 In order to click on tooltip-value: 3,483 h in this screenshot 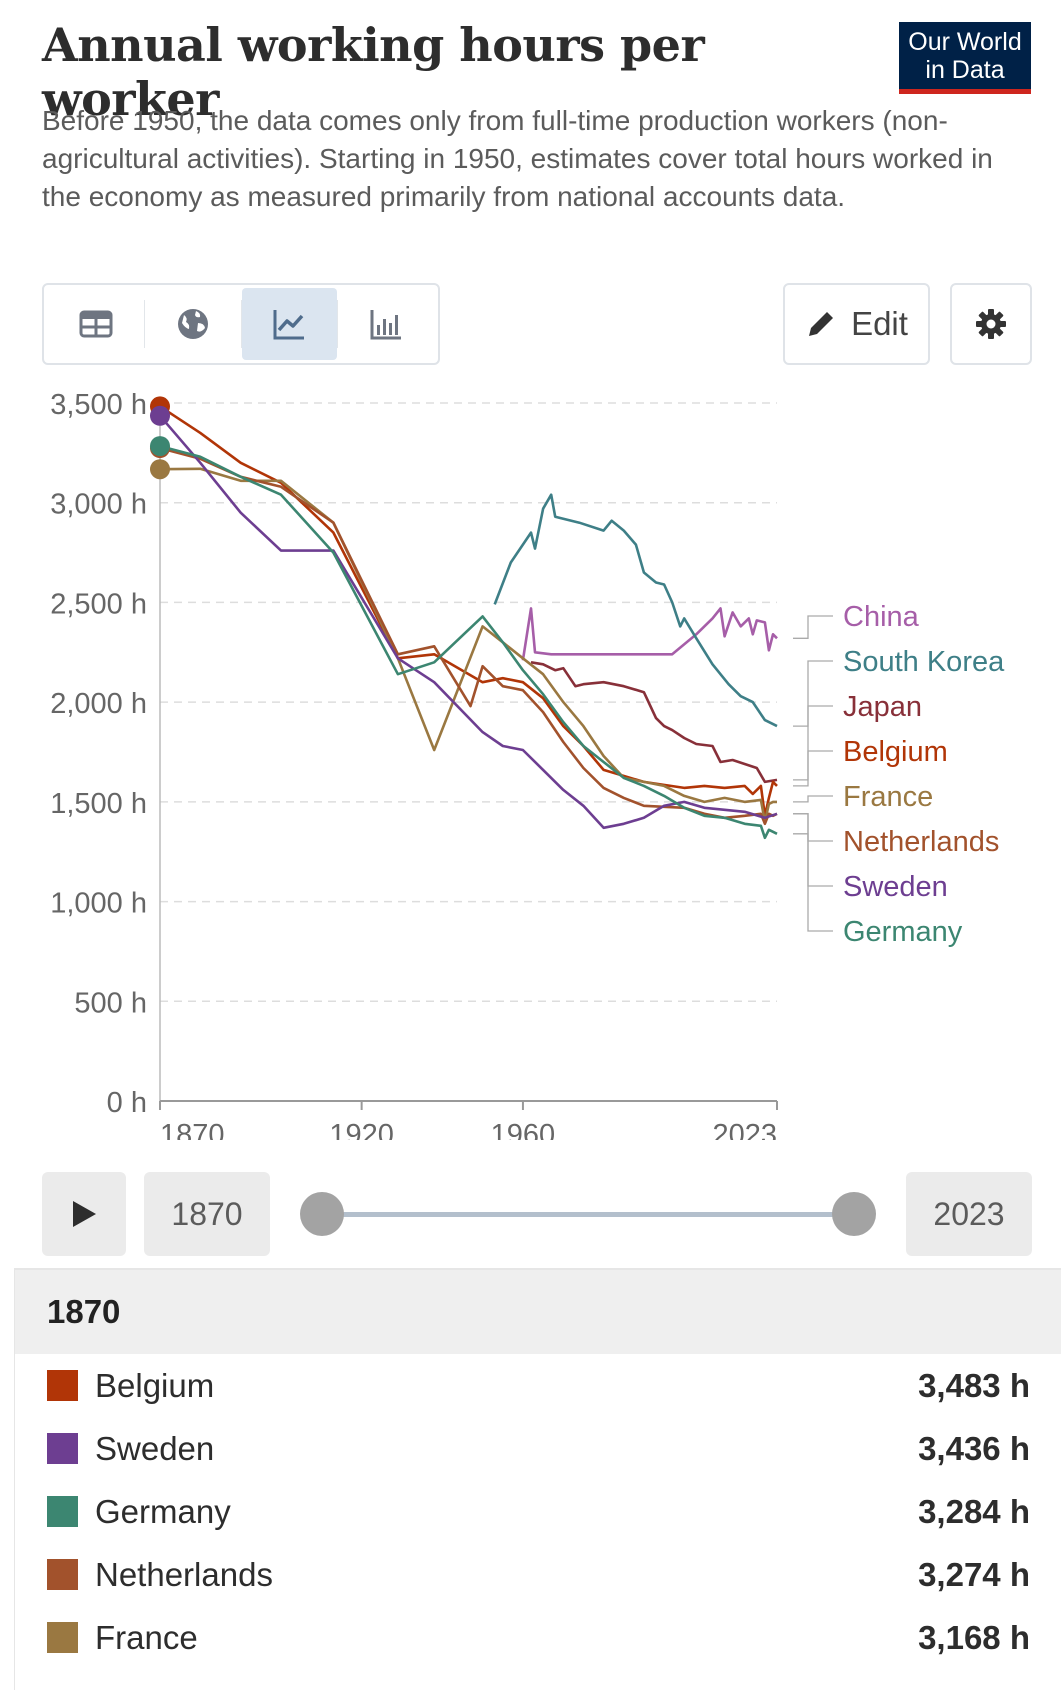, I will do `click(974, 1385)`.